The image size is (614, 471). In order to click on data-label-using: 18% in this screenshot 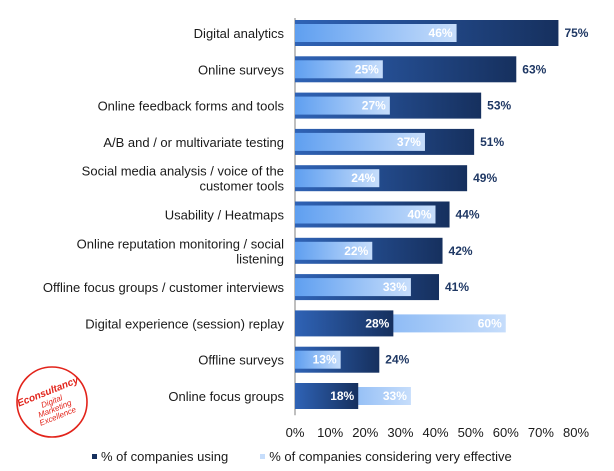, I will do `click(342, 396)`.